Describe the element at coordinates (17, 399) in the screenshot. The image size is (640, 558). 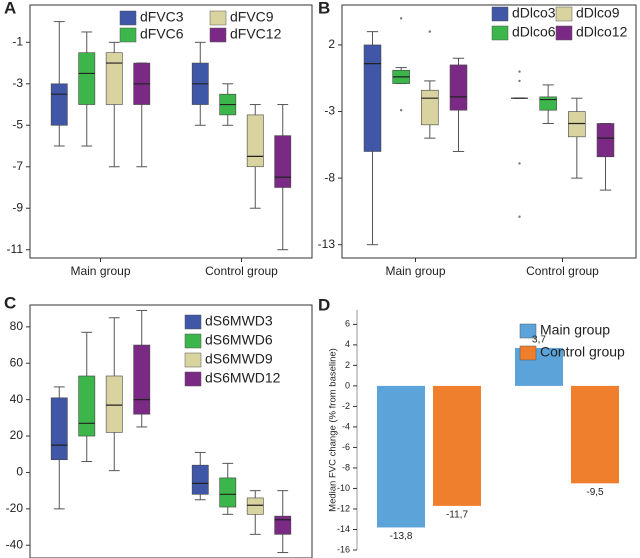
I see `y-tick-label: 40` at that location.